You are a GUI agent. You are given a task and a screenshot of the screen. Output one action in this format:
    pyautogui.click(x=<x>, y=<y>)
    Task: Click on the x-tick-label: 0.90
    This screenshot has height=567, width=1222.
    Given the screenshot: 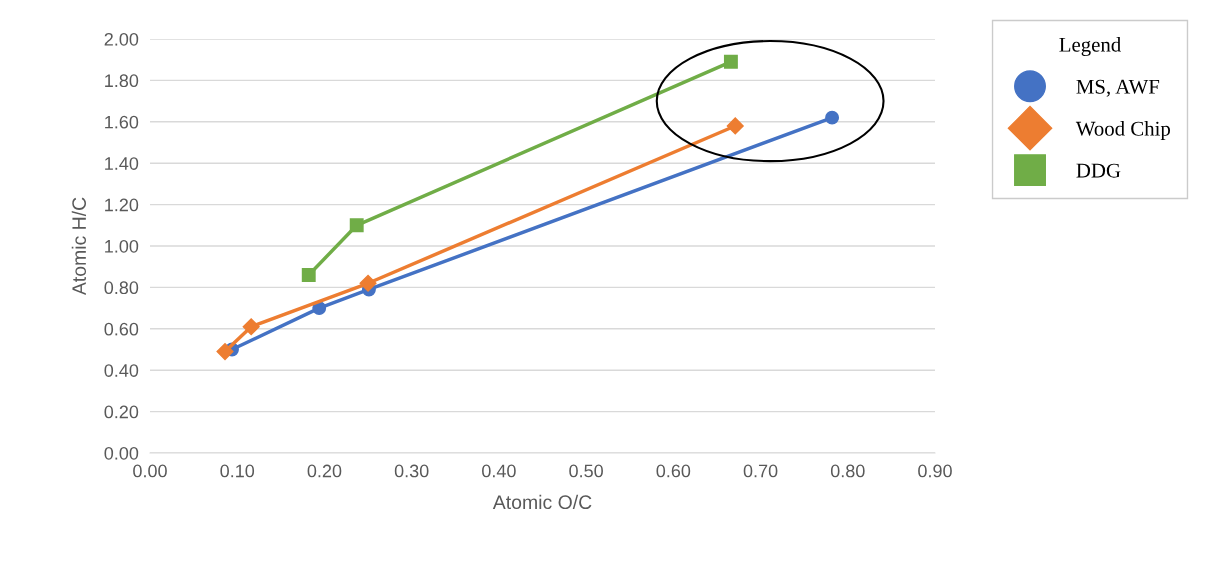 What is the action you would take?
    pyautogui.click(x=935, y=471)
    